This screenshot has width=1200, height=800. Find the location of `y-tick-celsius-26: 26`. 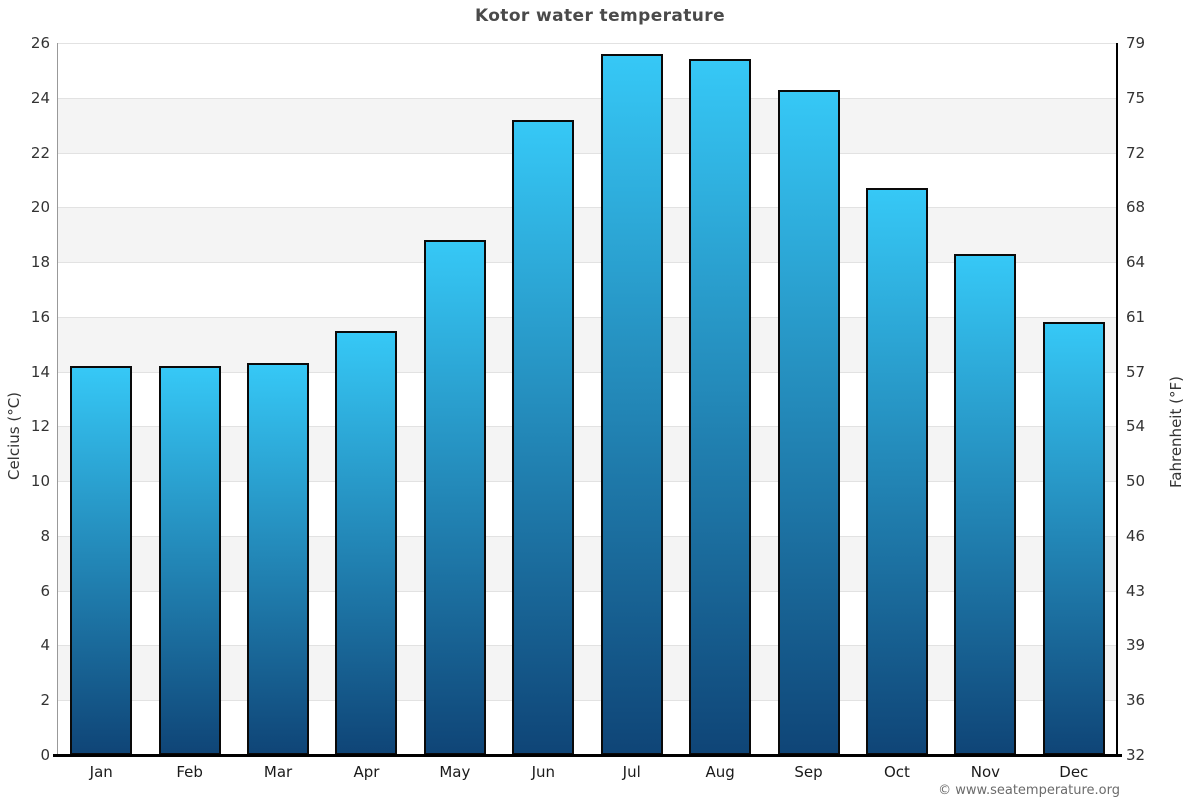

y-tick-celsius-26: 26 is located at coordinates (40, 43).